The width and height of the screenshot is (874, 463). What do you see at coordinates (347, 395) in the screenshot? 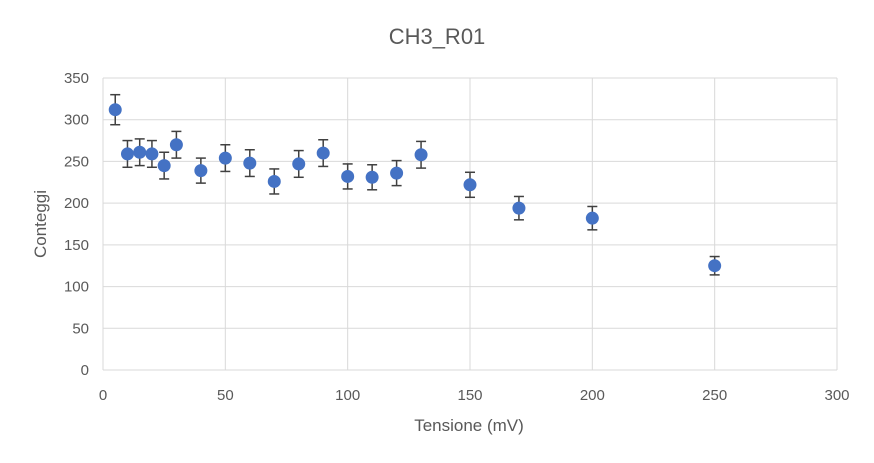
I see `x-tick-label: 100` at bounding box center [347, 395].